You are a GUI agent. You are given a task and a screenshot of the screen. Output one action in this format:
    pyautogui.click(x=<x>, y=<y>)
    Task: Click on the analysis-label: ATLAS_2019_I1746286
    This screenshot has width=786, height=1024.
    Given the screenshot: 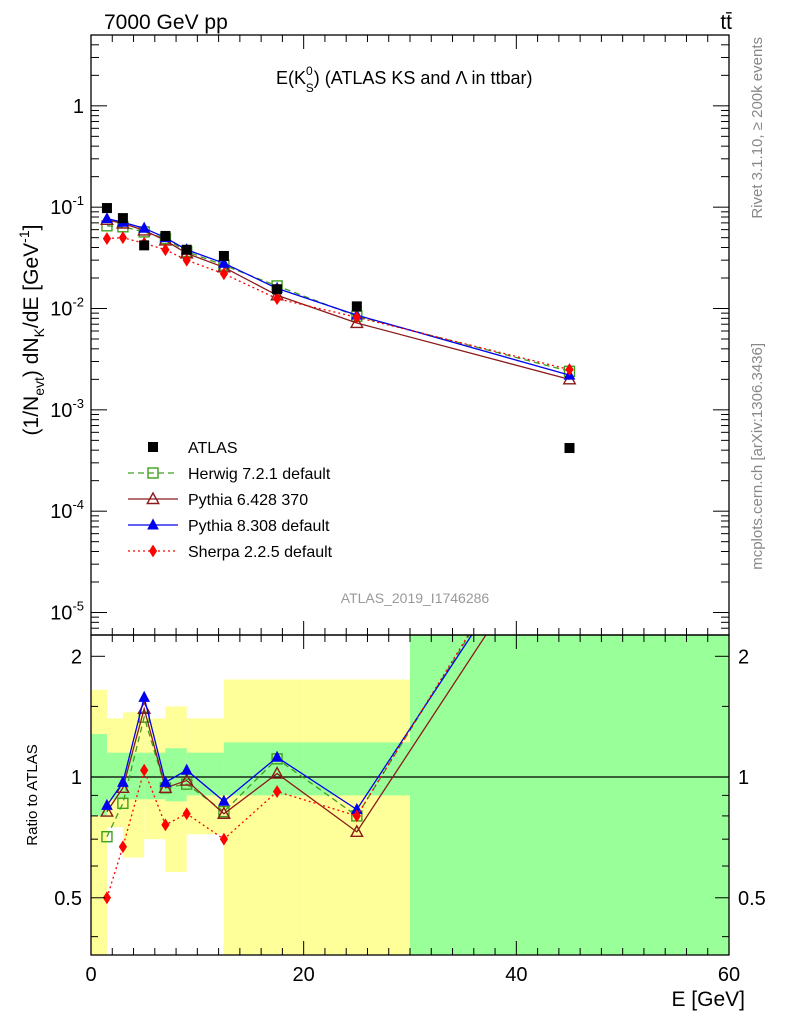 What is the action you would take?
    pyautogui.click(x=415, y=598)
    